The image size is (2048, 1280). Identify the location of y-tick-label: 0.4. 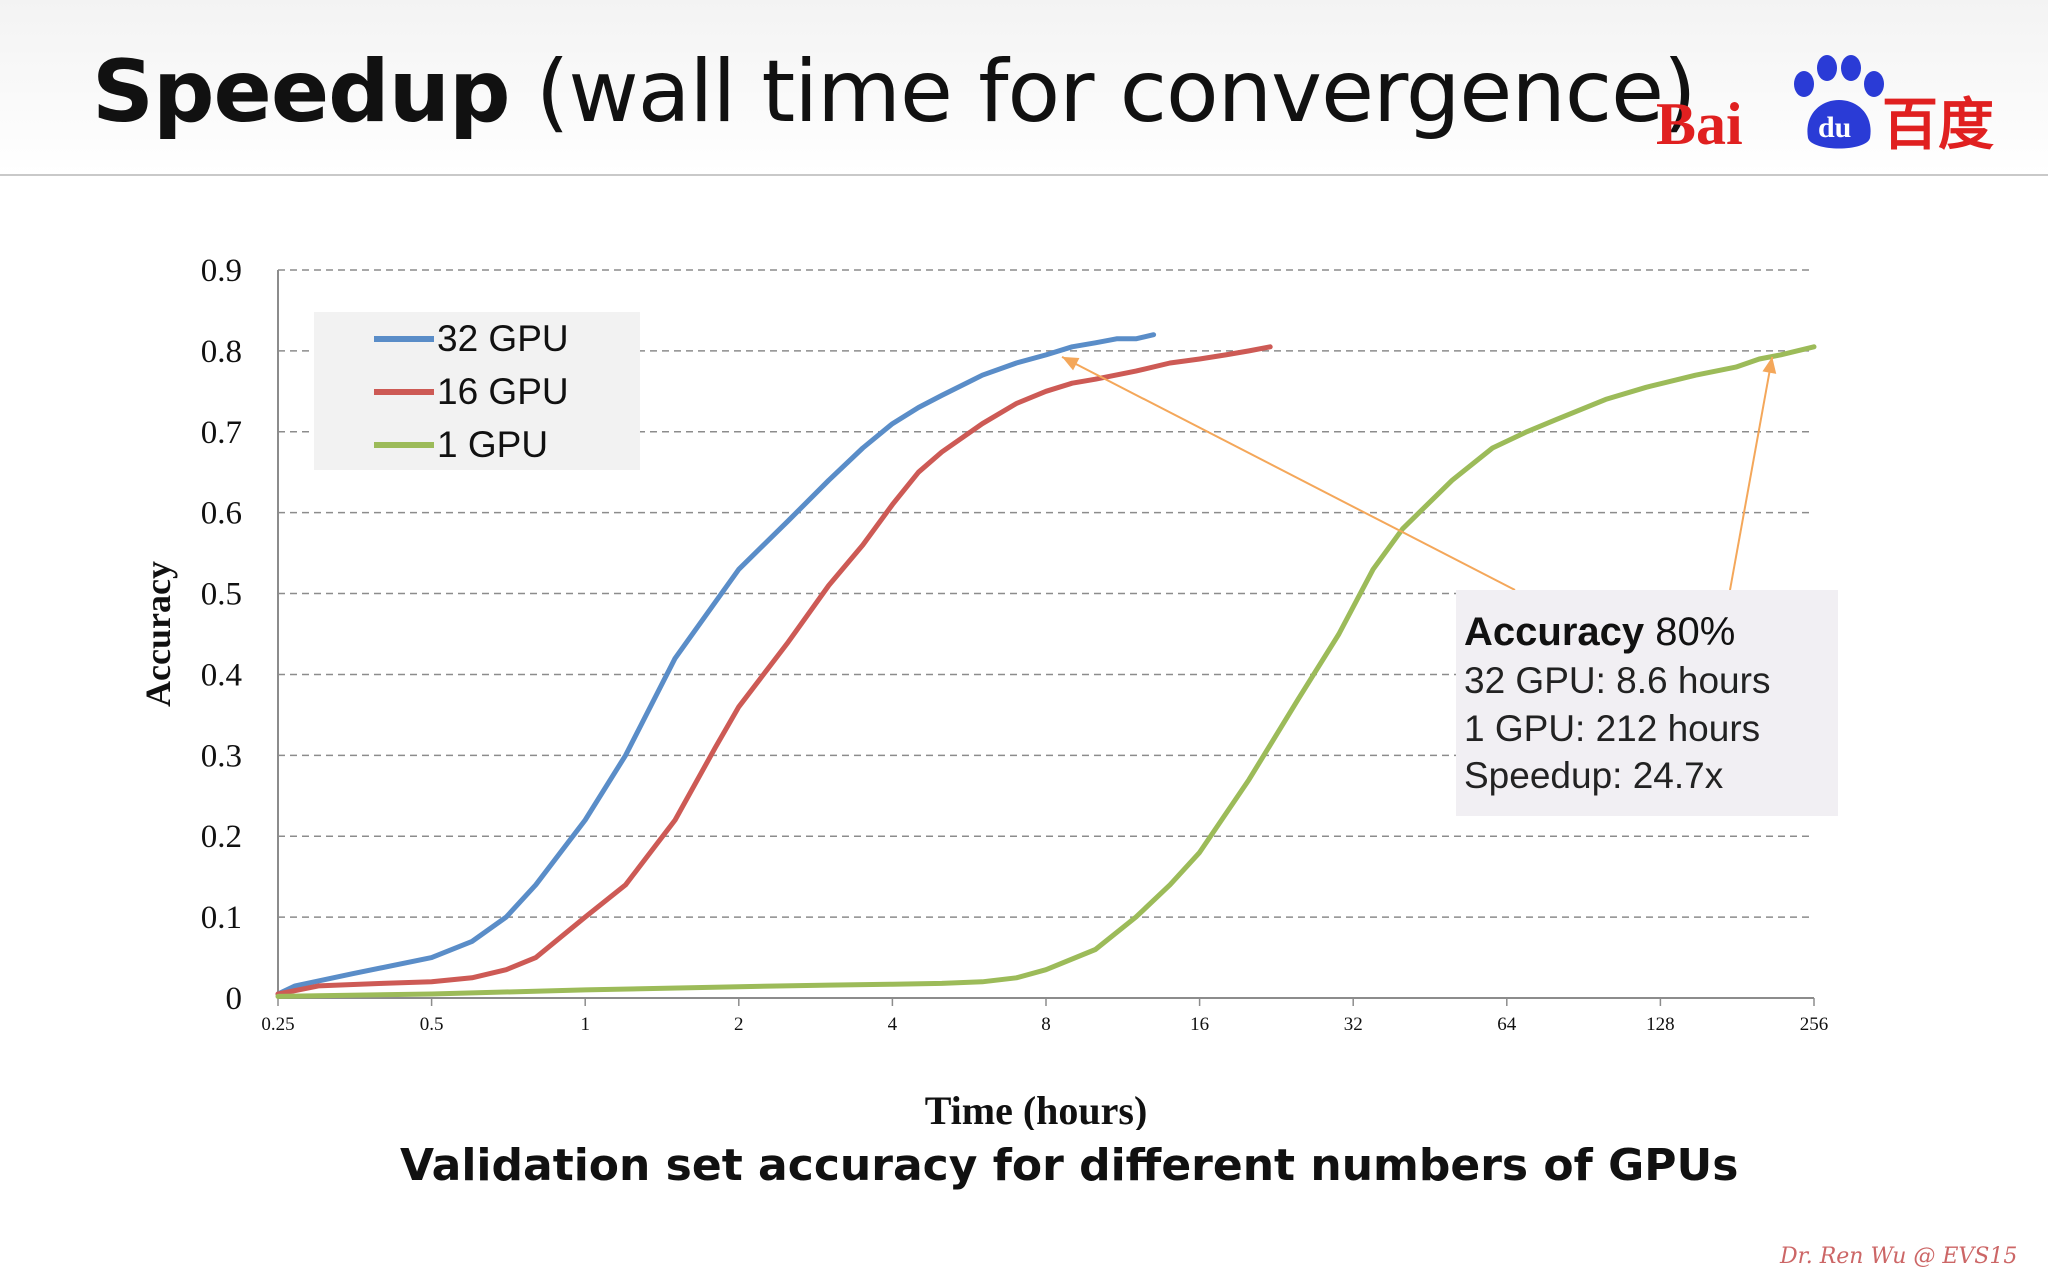
(221, 675).